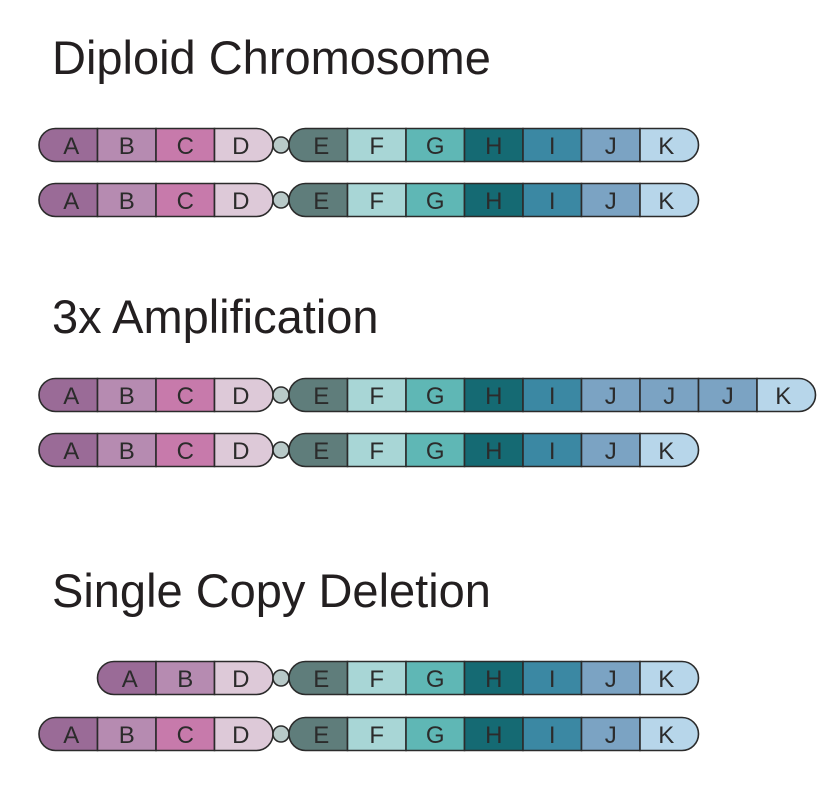 The image size is (826, 792). What do you see at coordinates (369, 450) in the screenshot?
I see `chromosome-1-1: A B C D E F G H I J K` at bounding box center [369, 450].